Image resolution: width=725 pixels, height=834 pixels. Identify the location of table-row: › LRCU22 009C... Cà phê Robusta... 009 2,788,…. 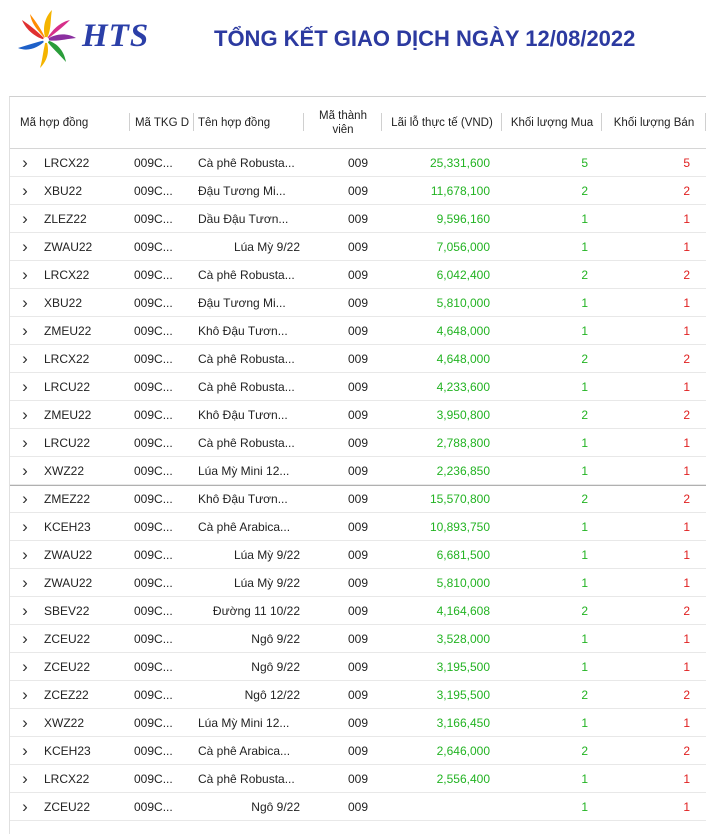
(358, 443).